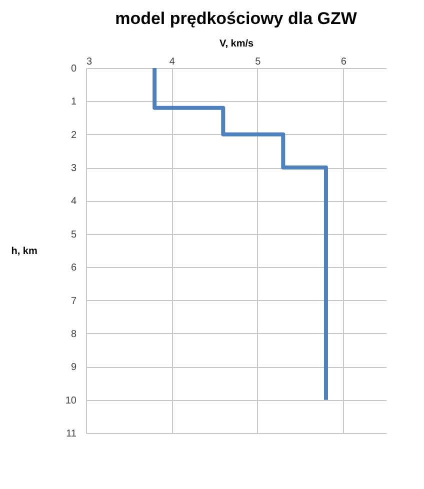 The image size is (424, 489). What do you see at coordinates (343, 62) in the screenshot?
I see `x-tick-label: 6` at bounding box center [343, 62].